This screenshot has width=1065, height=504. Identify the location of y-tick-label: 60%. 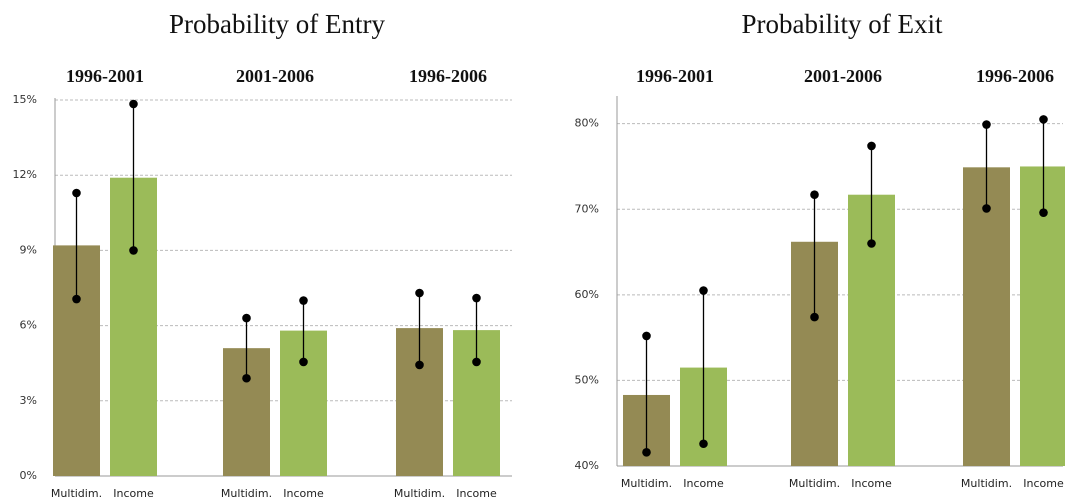
(587, 294).